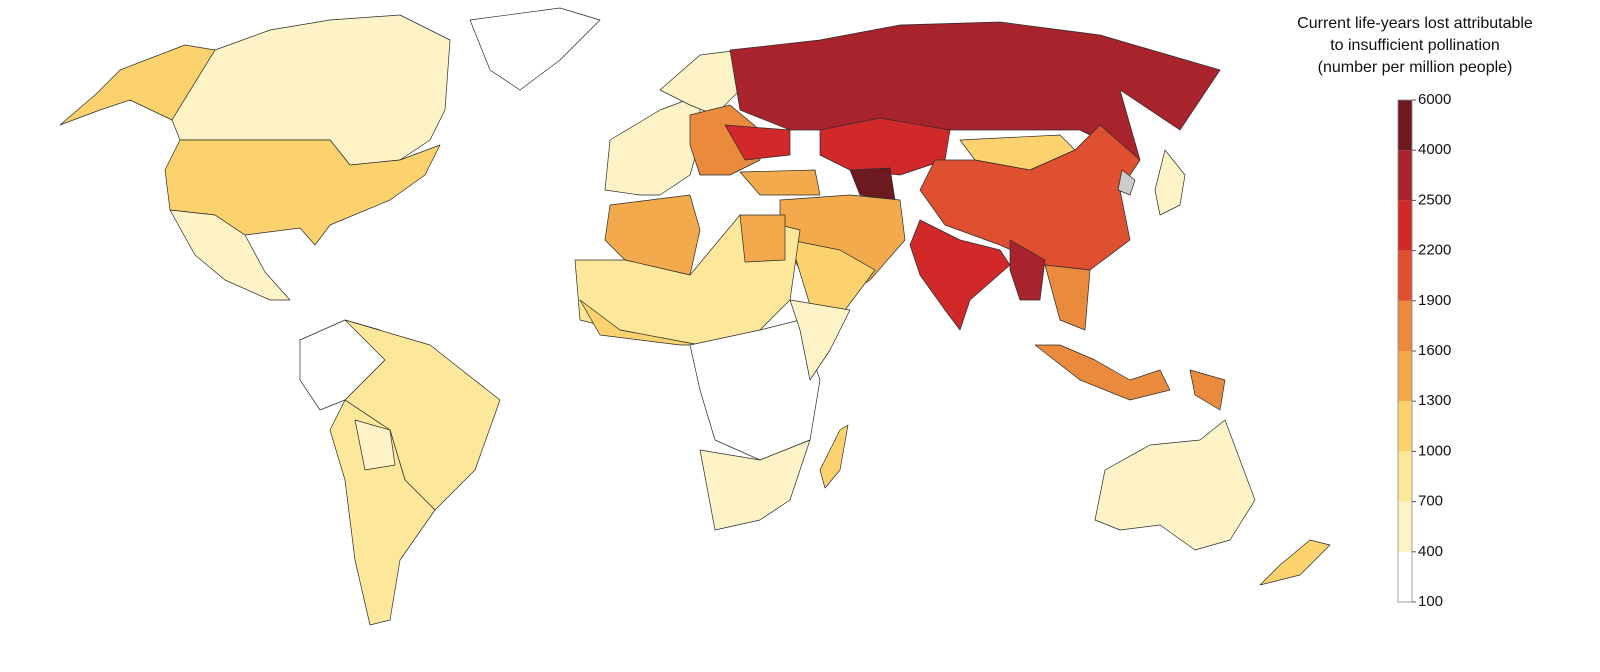  I want to click on legend-title: Current life-years lost attributable, so click(1415, 23).